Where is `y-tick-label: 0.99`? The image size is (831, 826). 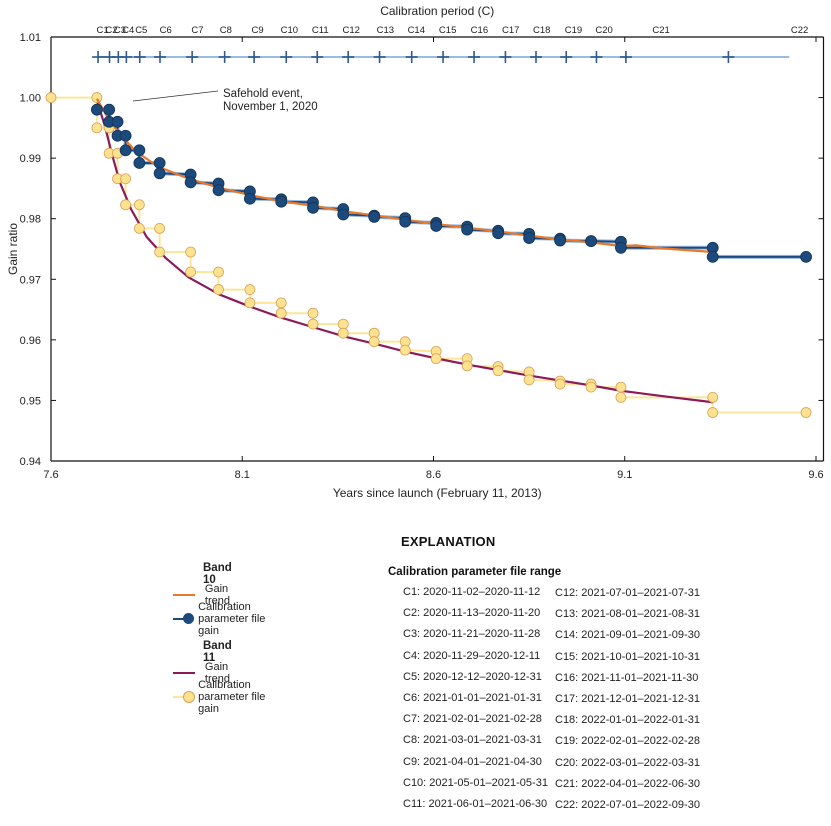
y-tick-label: 0.99 is located at coordinates (30, 159).